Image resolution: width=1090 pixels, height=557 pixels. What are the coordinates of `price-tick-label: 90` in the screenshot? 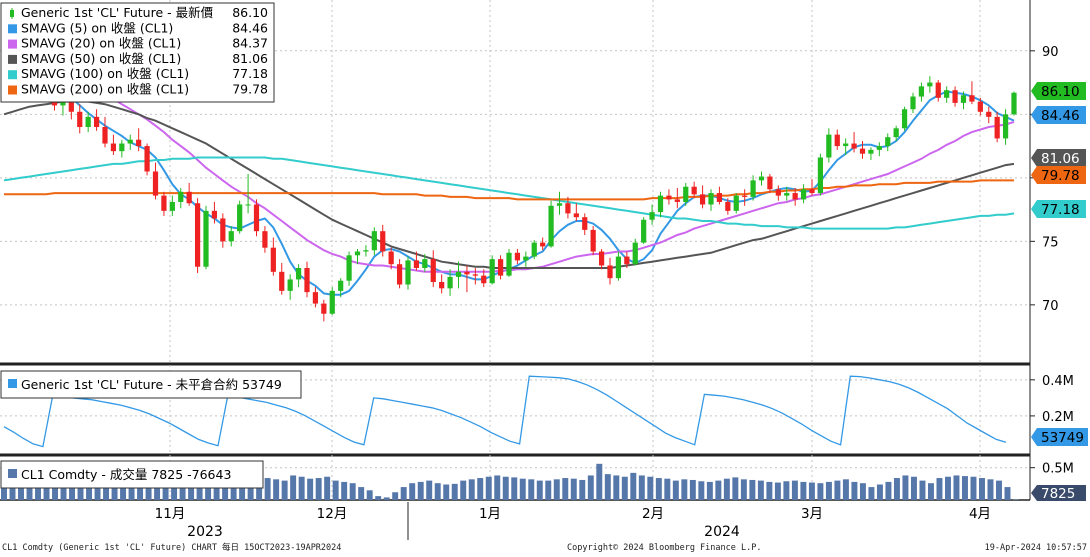 It's located at (1050, 52).